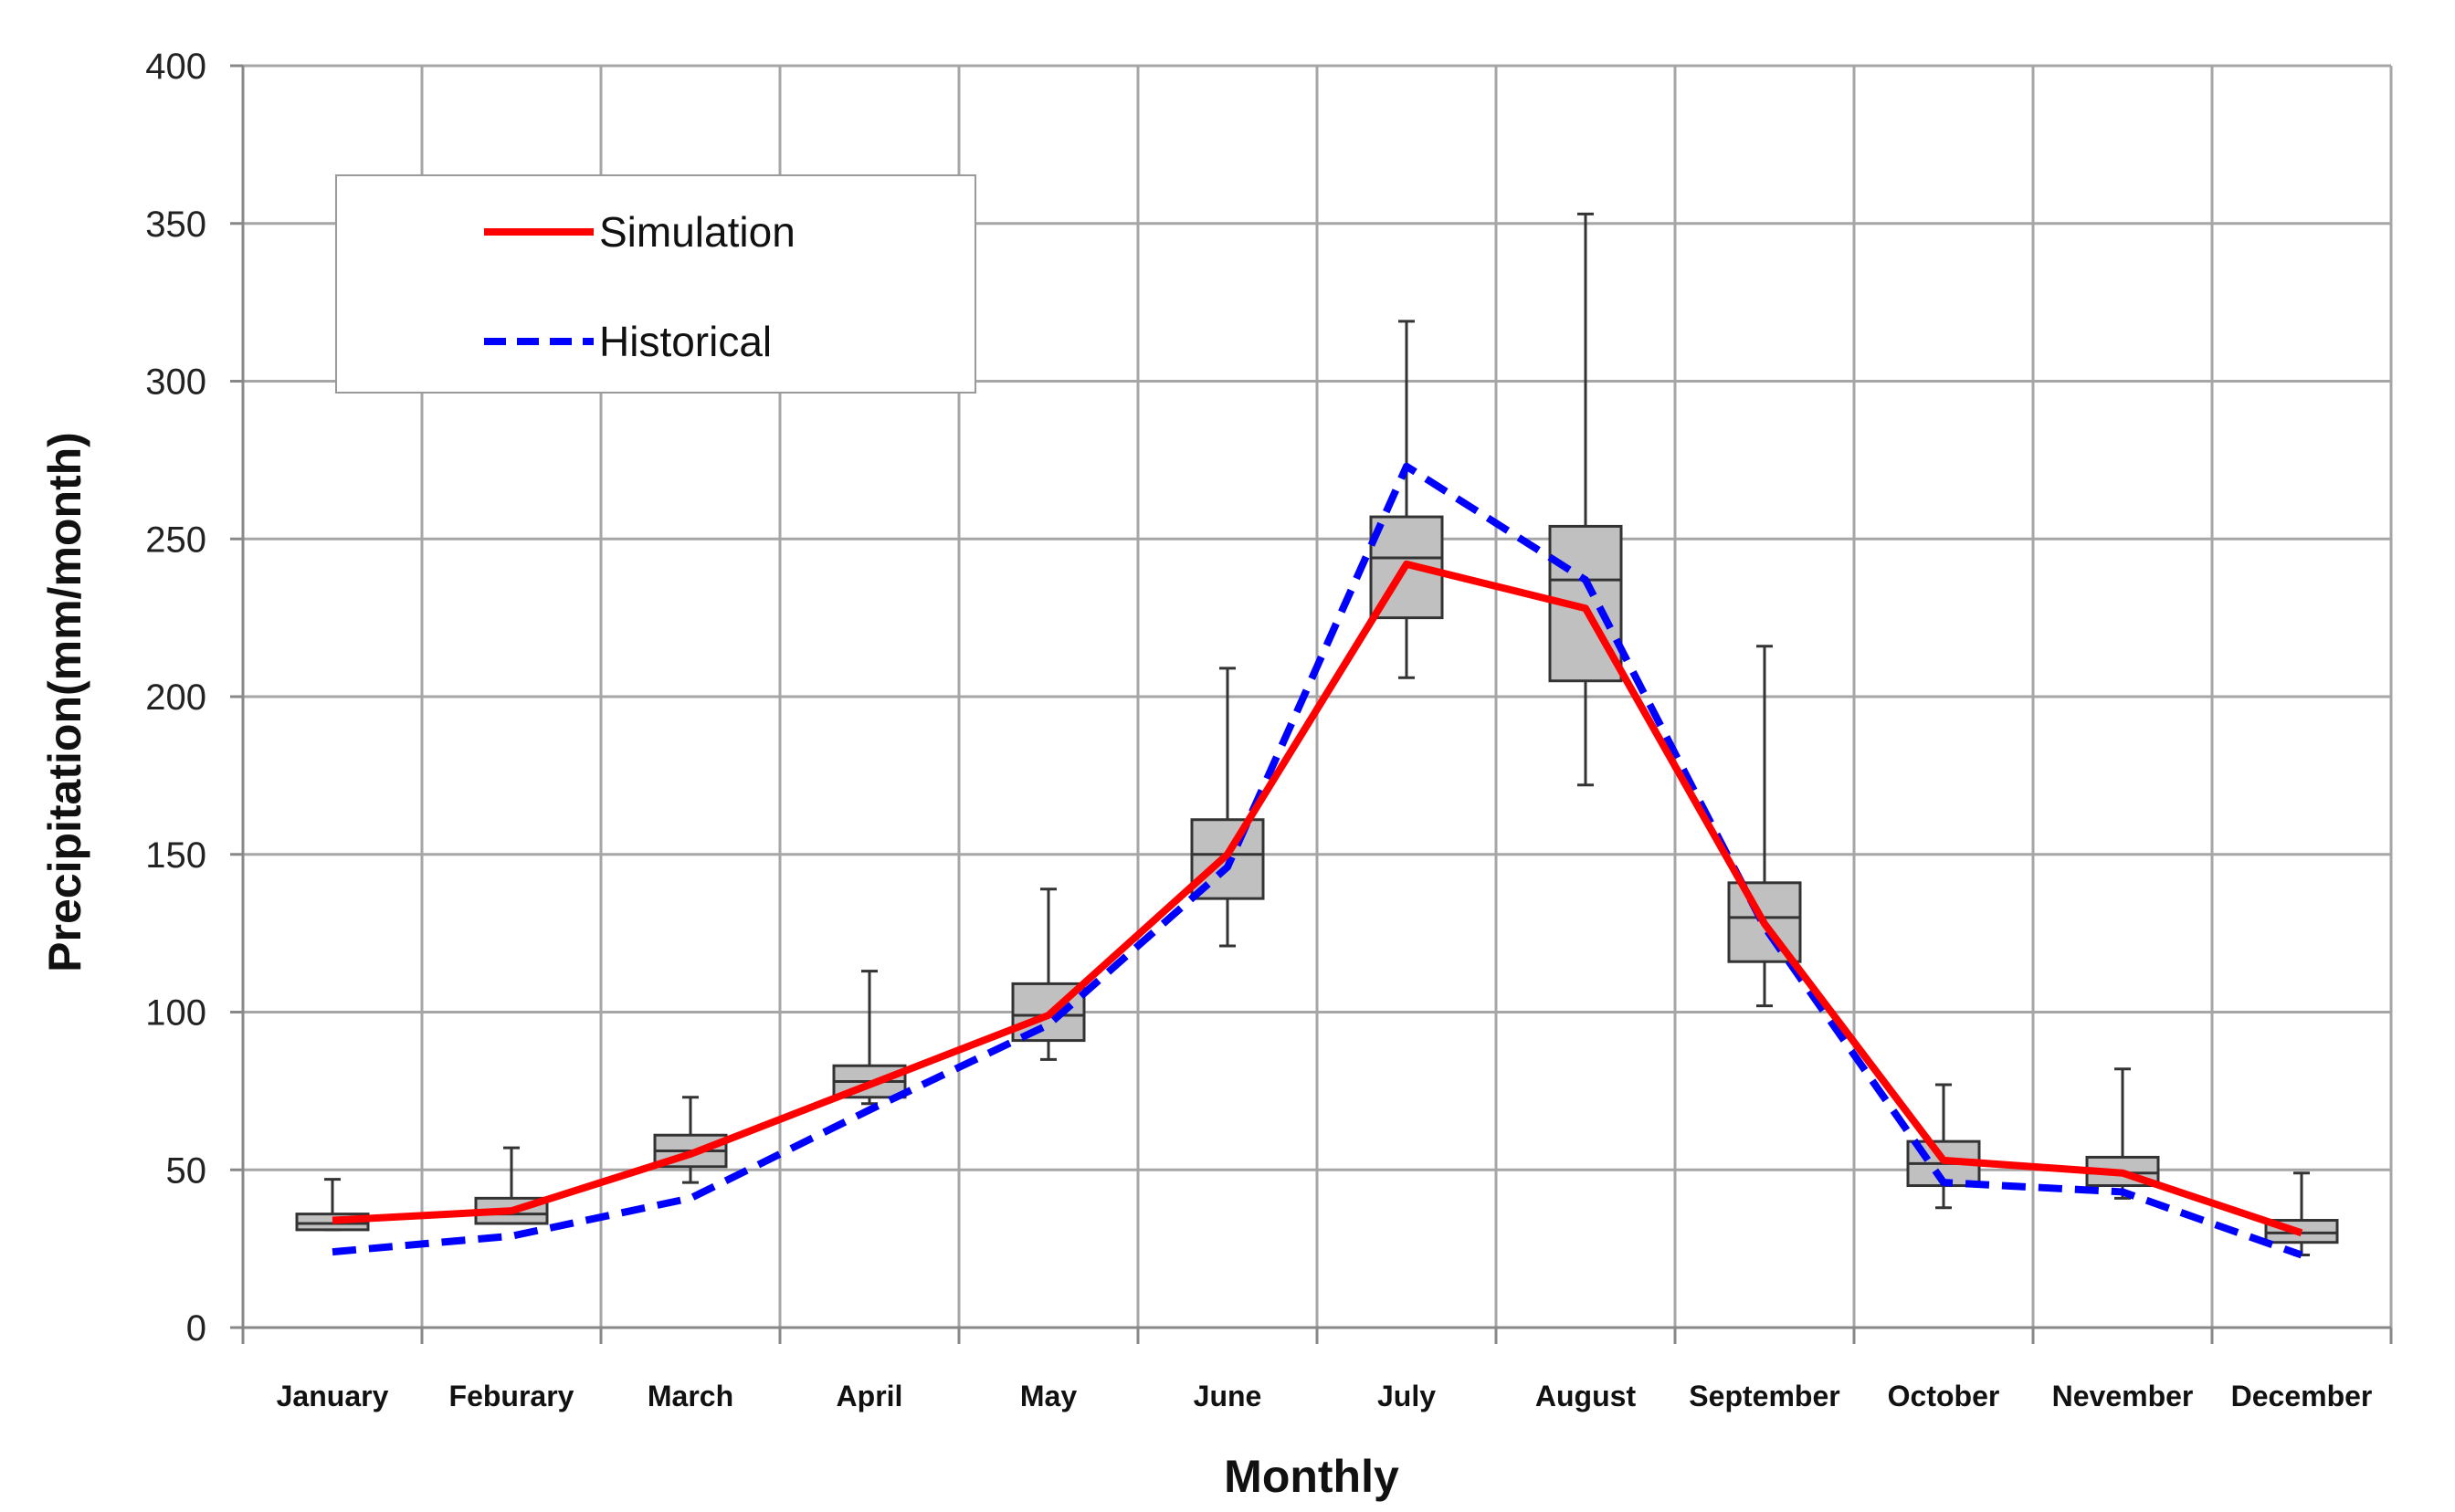 This screenshot has width=2455, height=1512. What do you see at coordinates (175, 382) in the screenshot?
I see `y-tick-label-300: 300` at bounding box center [175, 382].